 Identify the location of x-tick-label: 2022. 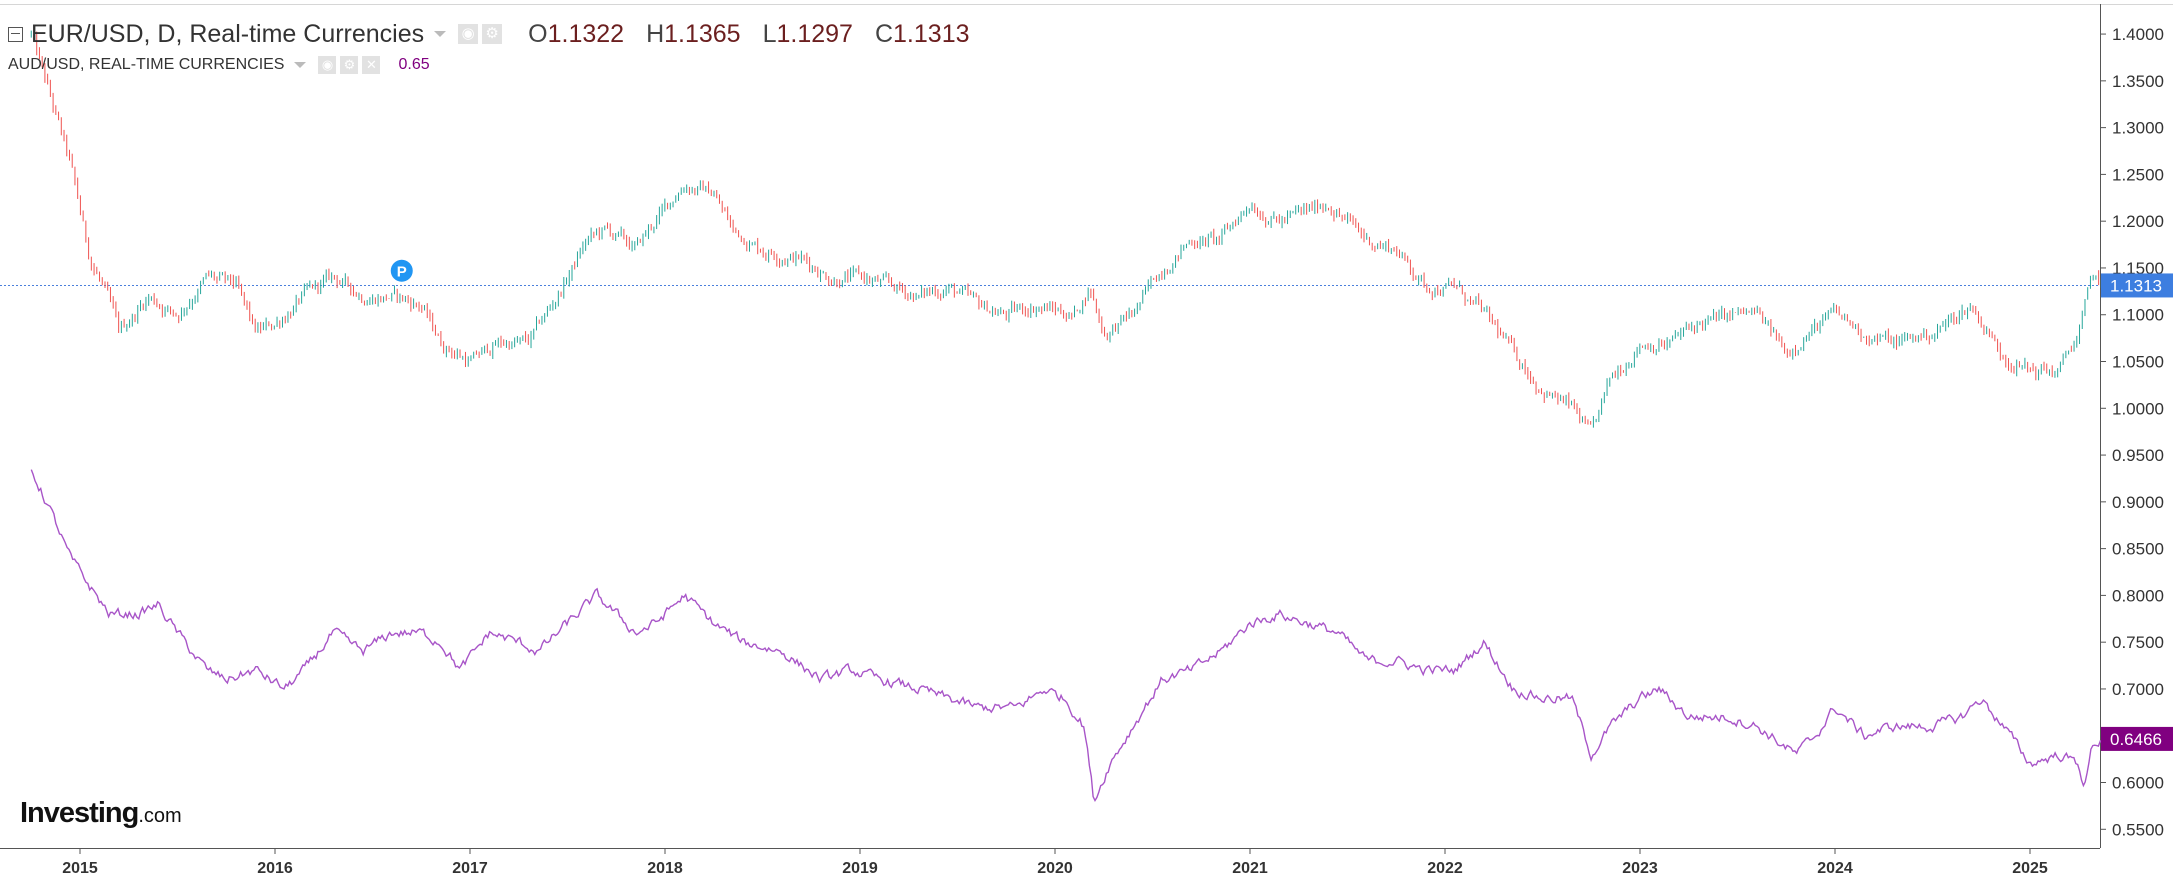
(1445, 868).